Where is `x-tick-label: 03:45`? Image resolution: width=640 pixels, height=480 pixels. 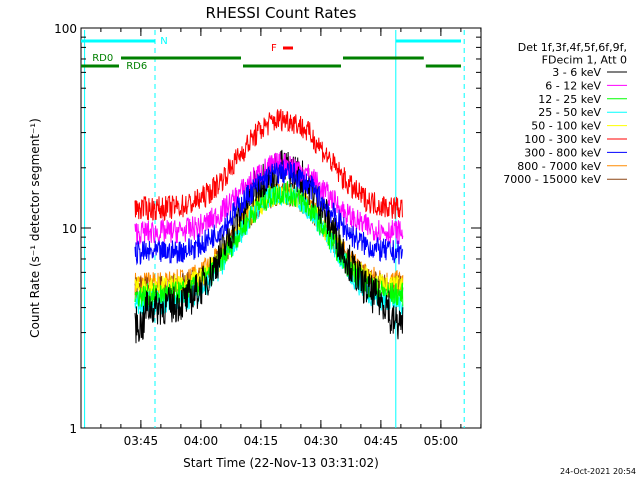 x-tick-label: 03:45 is located at coordinates (141, 441).